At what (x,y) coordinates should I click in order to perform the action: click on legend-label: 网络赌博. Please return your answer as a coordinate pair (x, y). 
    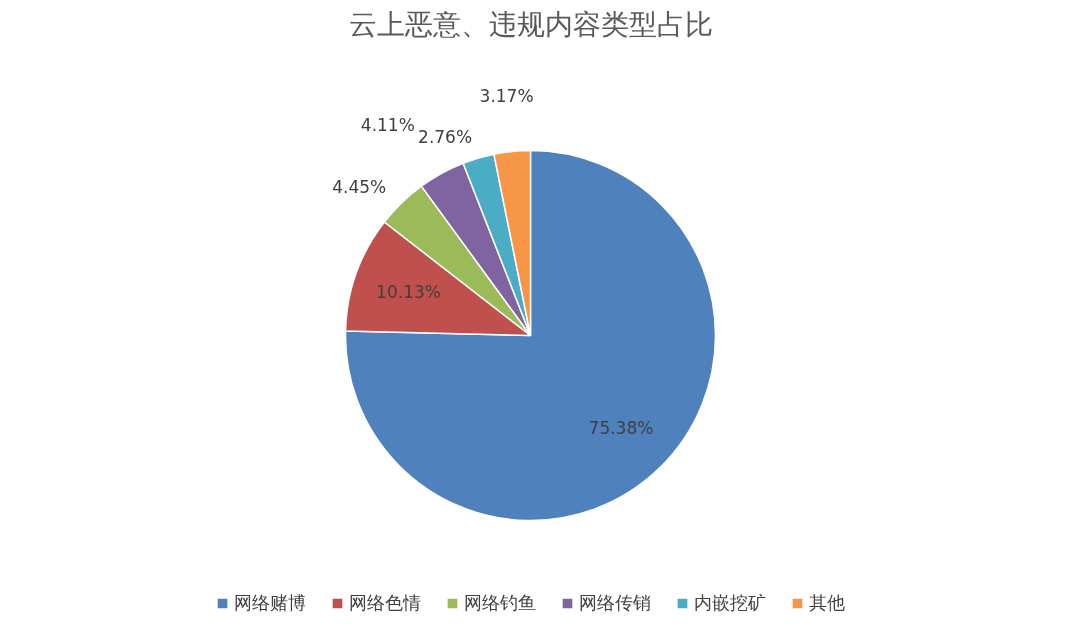
    Looking at the image, I should click on (270, 603).